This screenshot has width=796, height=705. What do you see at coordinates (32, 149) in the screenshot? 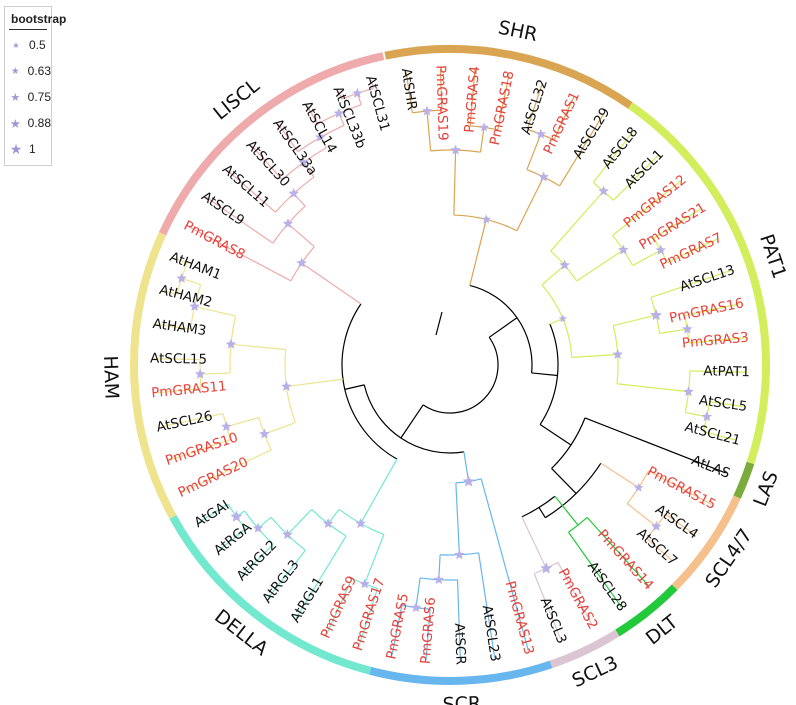
I see `legend-item-label: 1` at bounding box center [32, 149].